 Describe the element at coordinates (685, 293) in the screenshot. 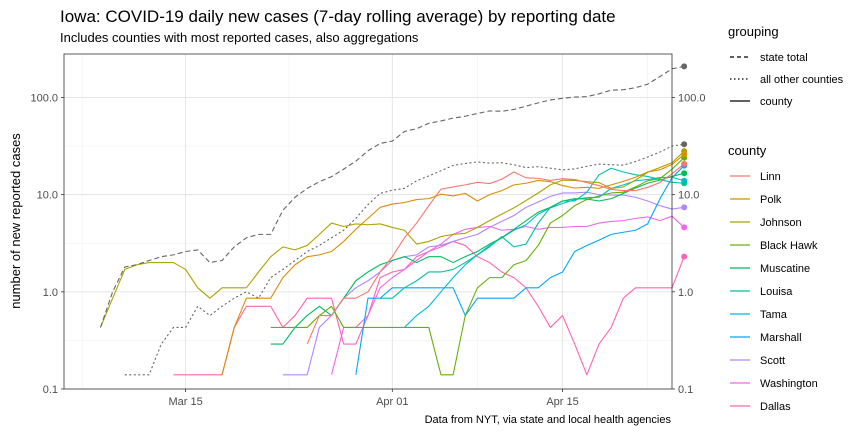

I see `y-tick-label-right: 1.0` at that location.